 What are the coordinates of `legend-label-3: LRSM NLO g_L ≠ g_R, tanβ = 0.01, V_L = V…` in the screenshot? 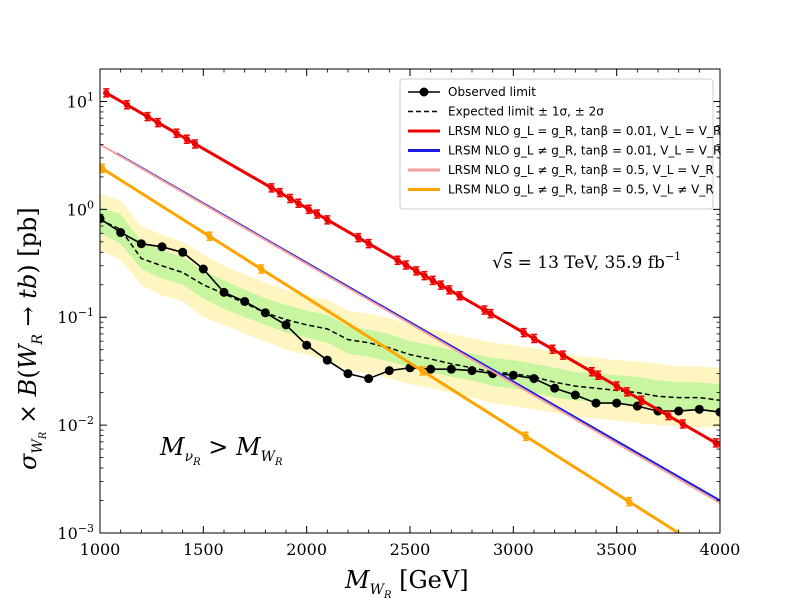 It's located at (584, 151).